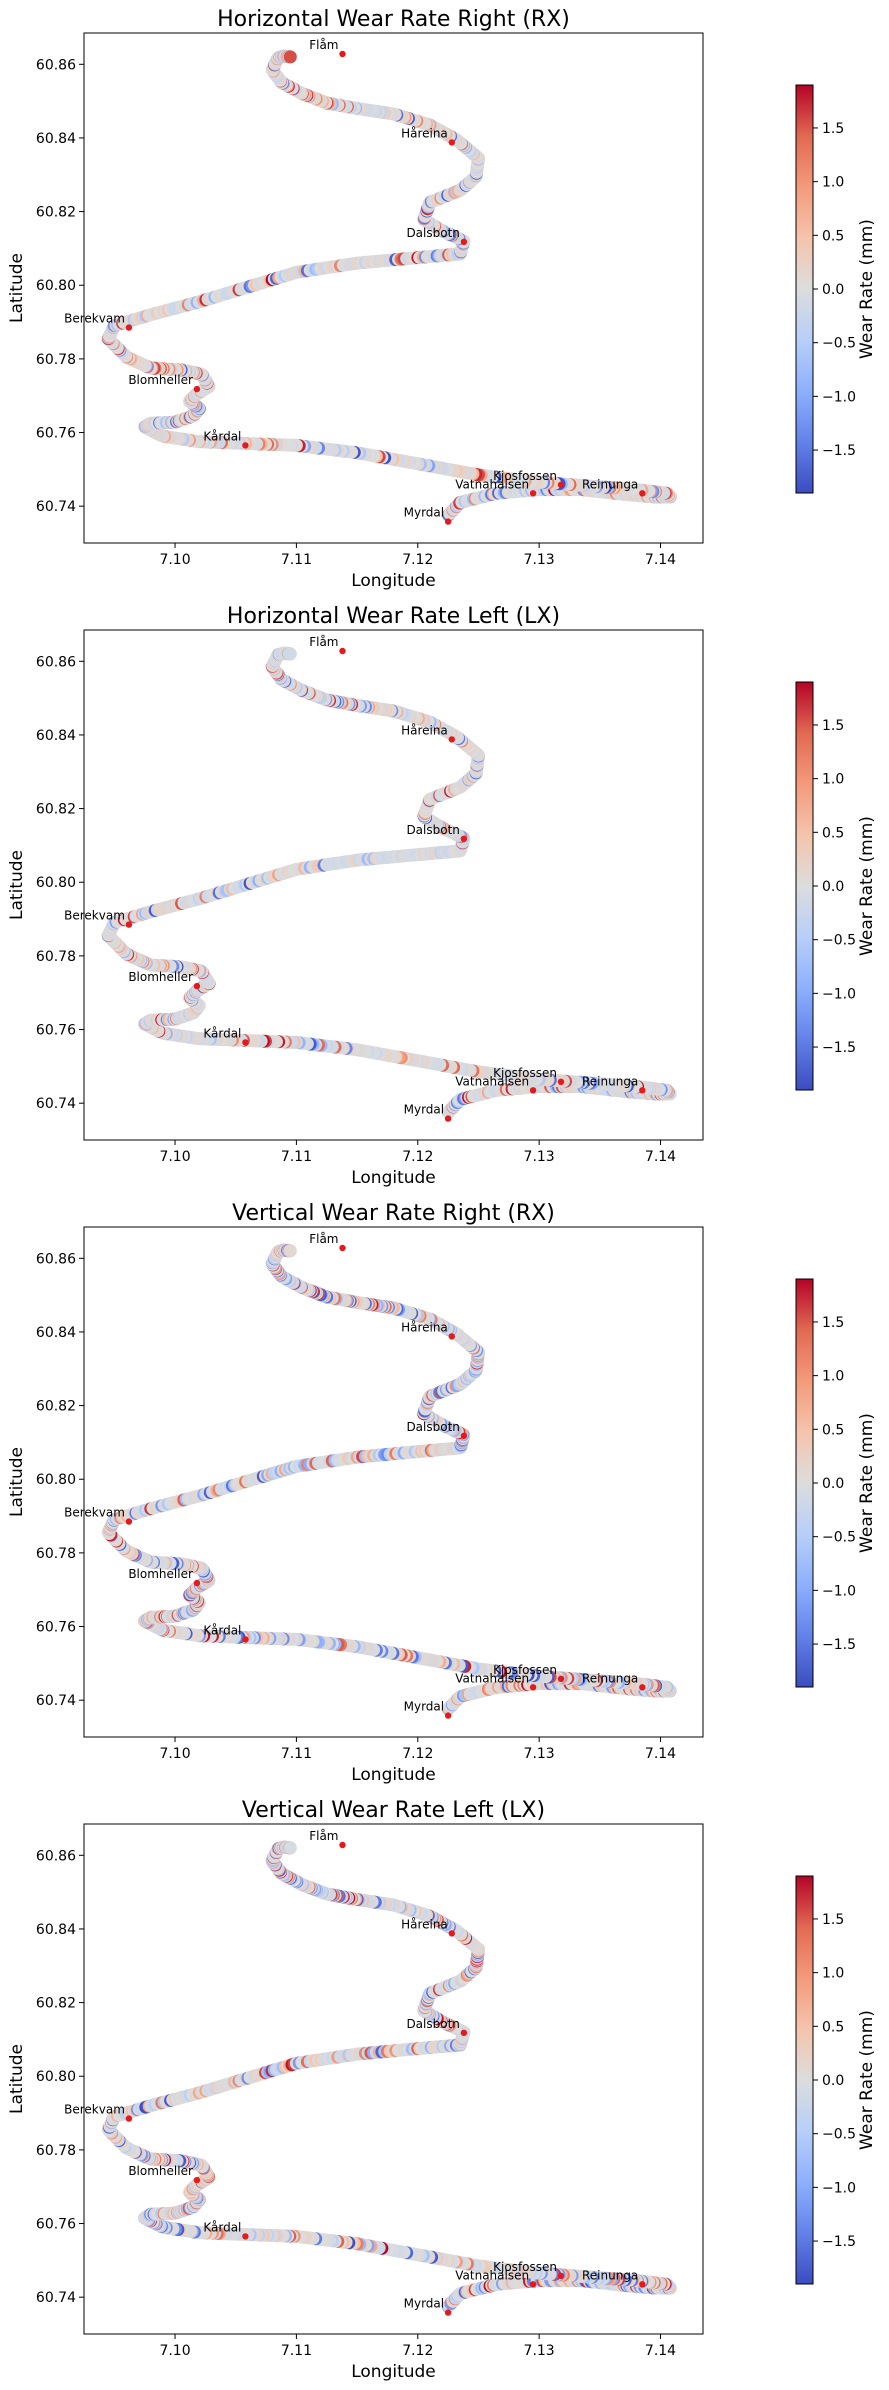 The height and width of the screenshot is (2390, 889). What do you see at coordinates (833, 1484) in the screenshot?
I see `colorbar-tick-label-3: 0.0` at bounding box center [833, 1484].